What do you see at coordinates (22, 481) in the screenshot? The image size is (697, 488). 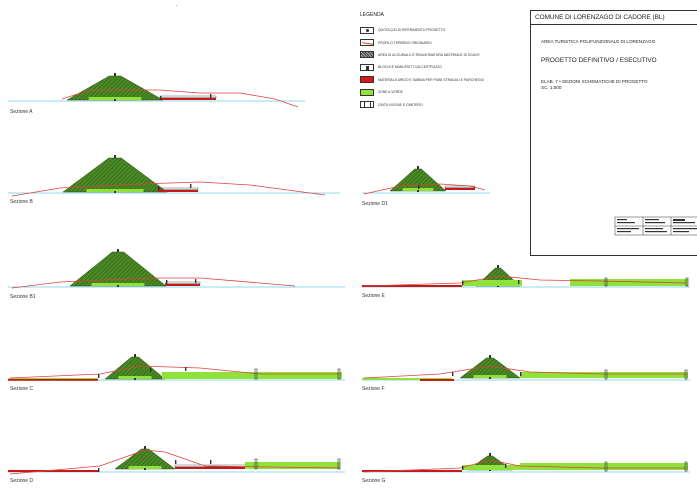 I see `section-label-d: Sezione D` at bounding box center [22, 481].